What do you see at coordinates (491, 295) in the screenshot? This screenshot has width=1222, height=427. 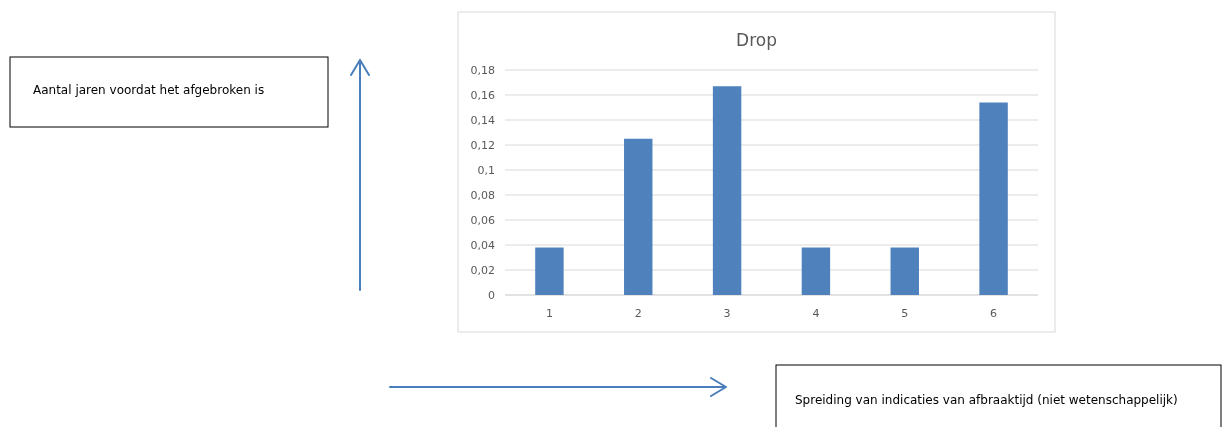 I see `y-tick-label: 0` at bounding box center [491, 295].